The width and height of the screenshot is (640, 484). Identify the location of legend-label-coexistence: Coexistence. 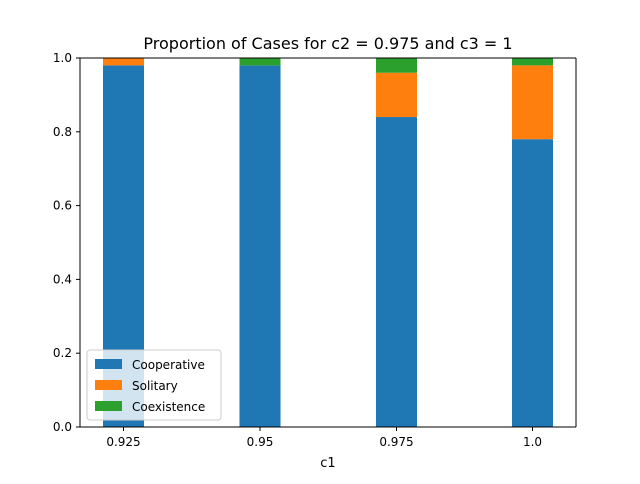
(168, 407).